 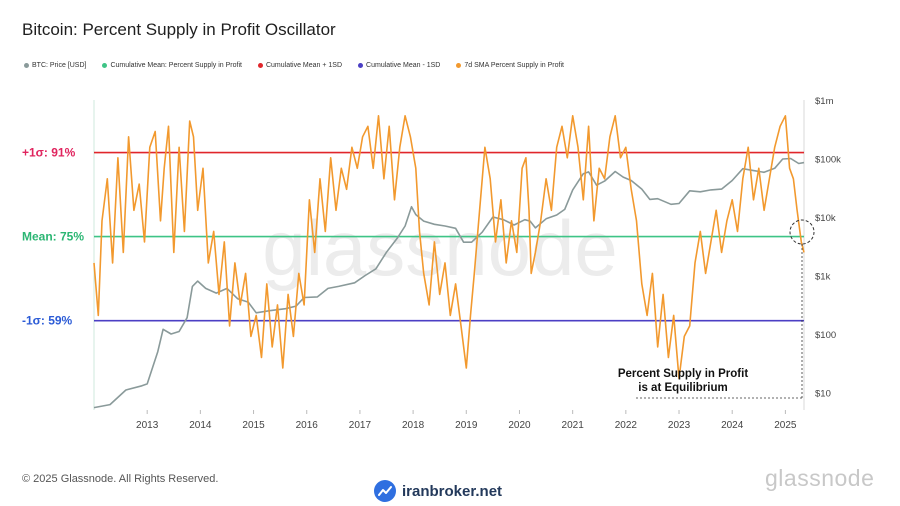 I want to click on right-tick-label-3: $1k, so click(x=823, y=276).